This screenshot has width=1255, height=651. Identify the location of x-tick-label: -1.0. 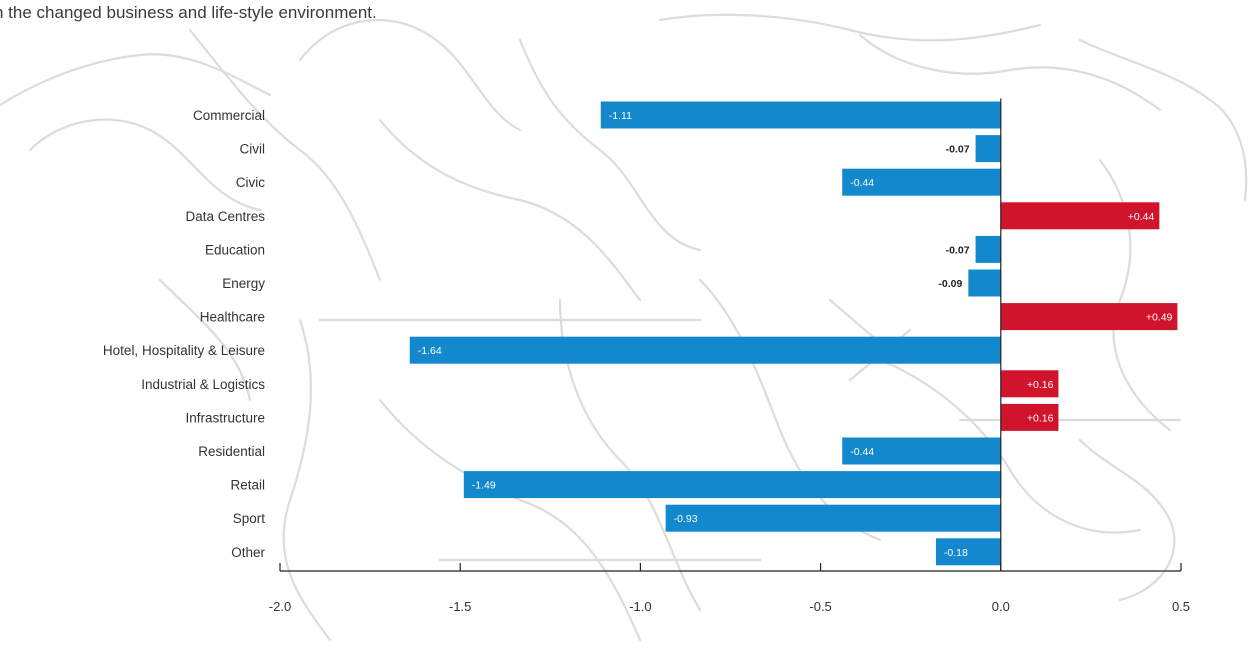
(640, 606).